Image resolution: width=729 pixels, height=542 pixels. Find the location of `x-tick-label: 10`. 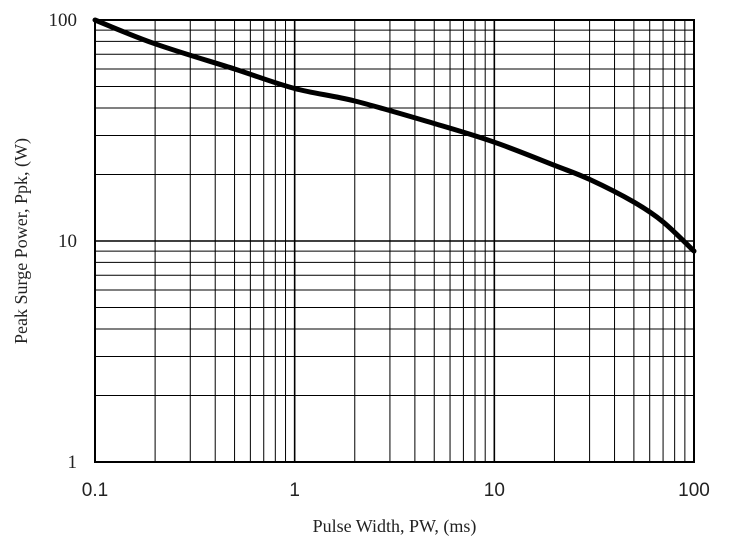

x-tick-label: 10 is located at coordinates (494, 490).